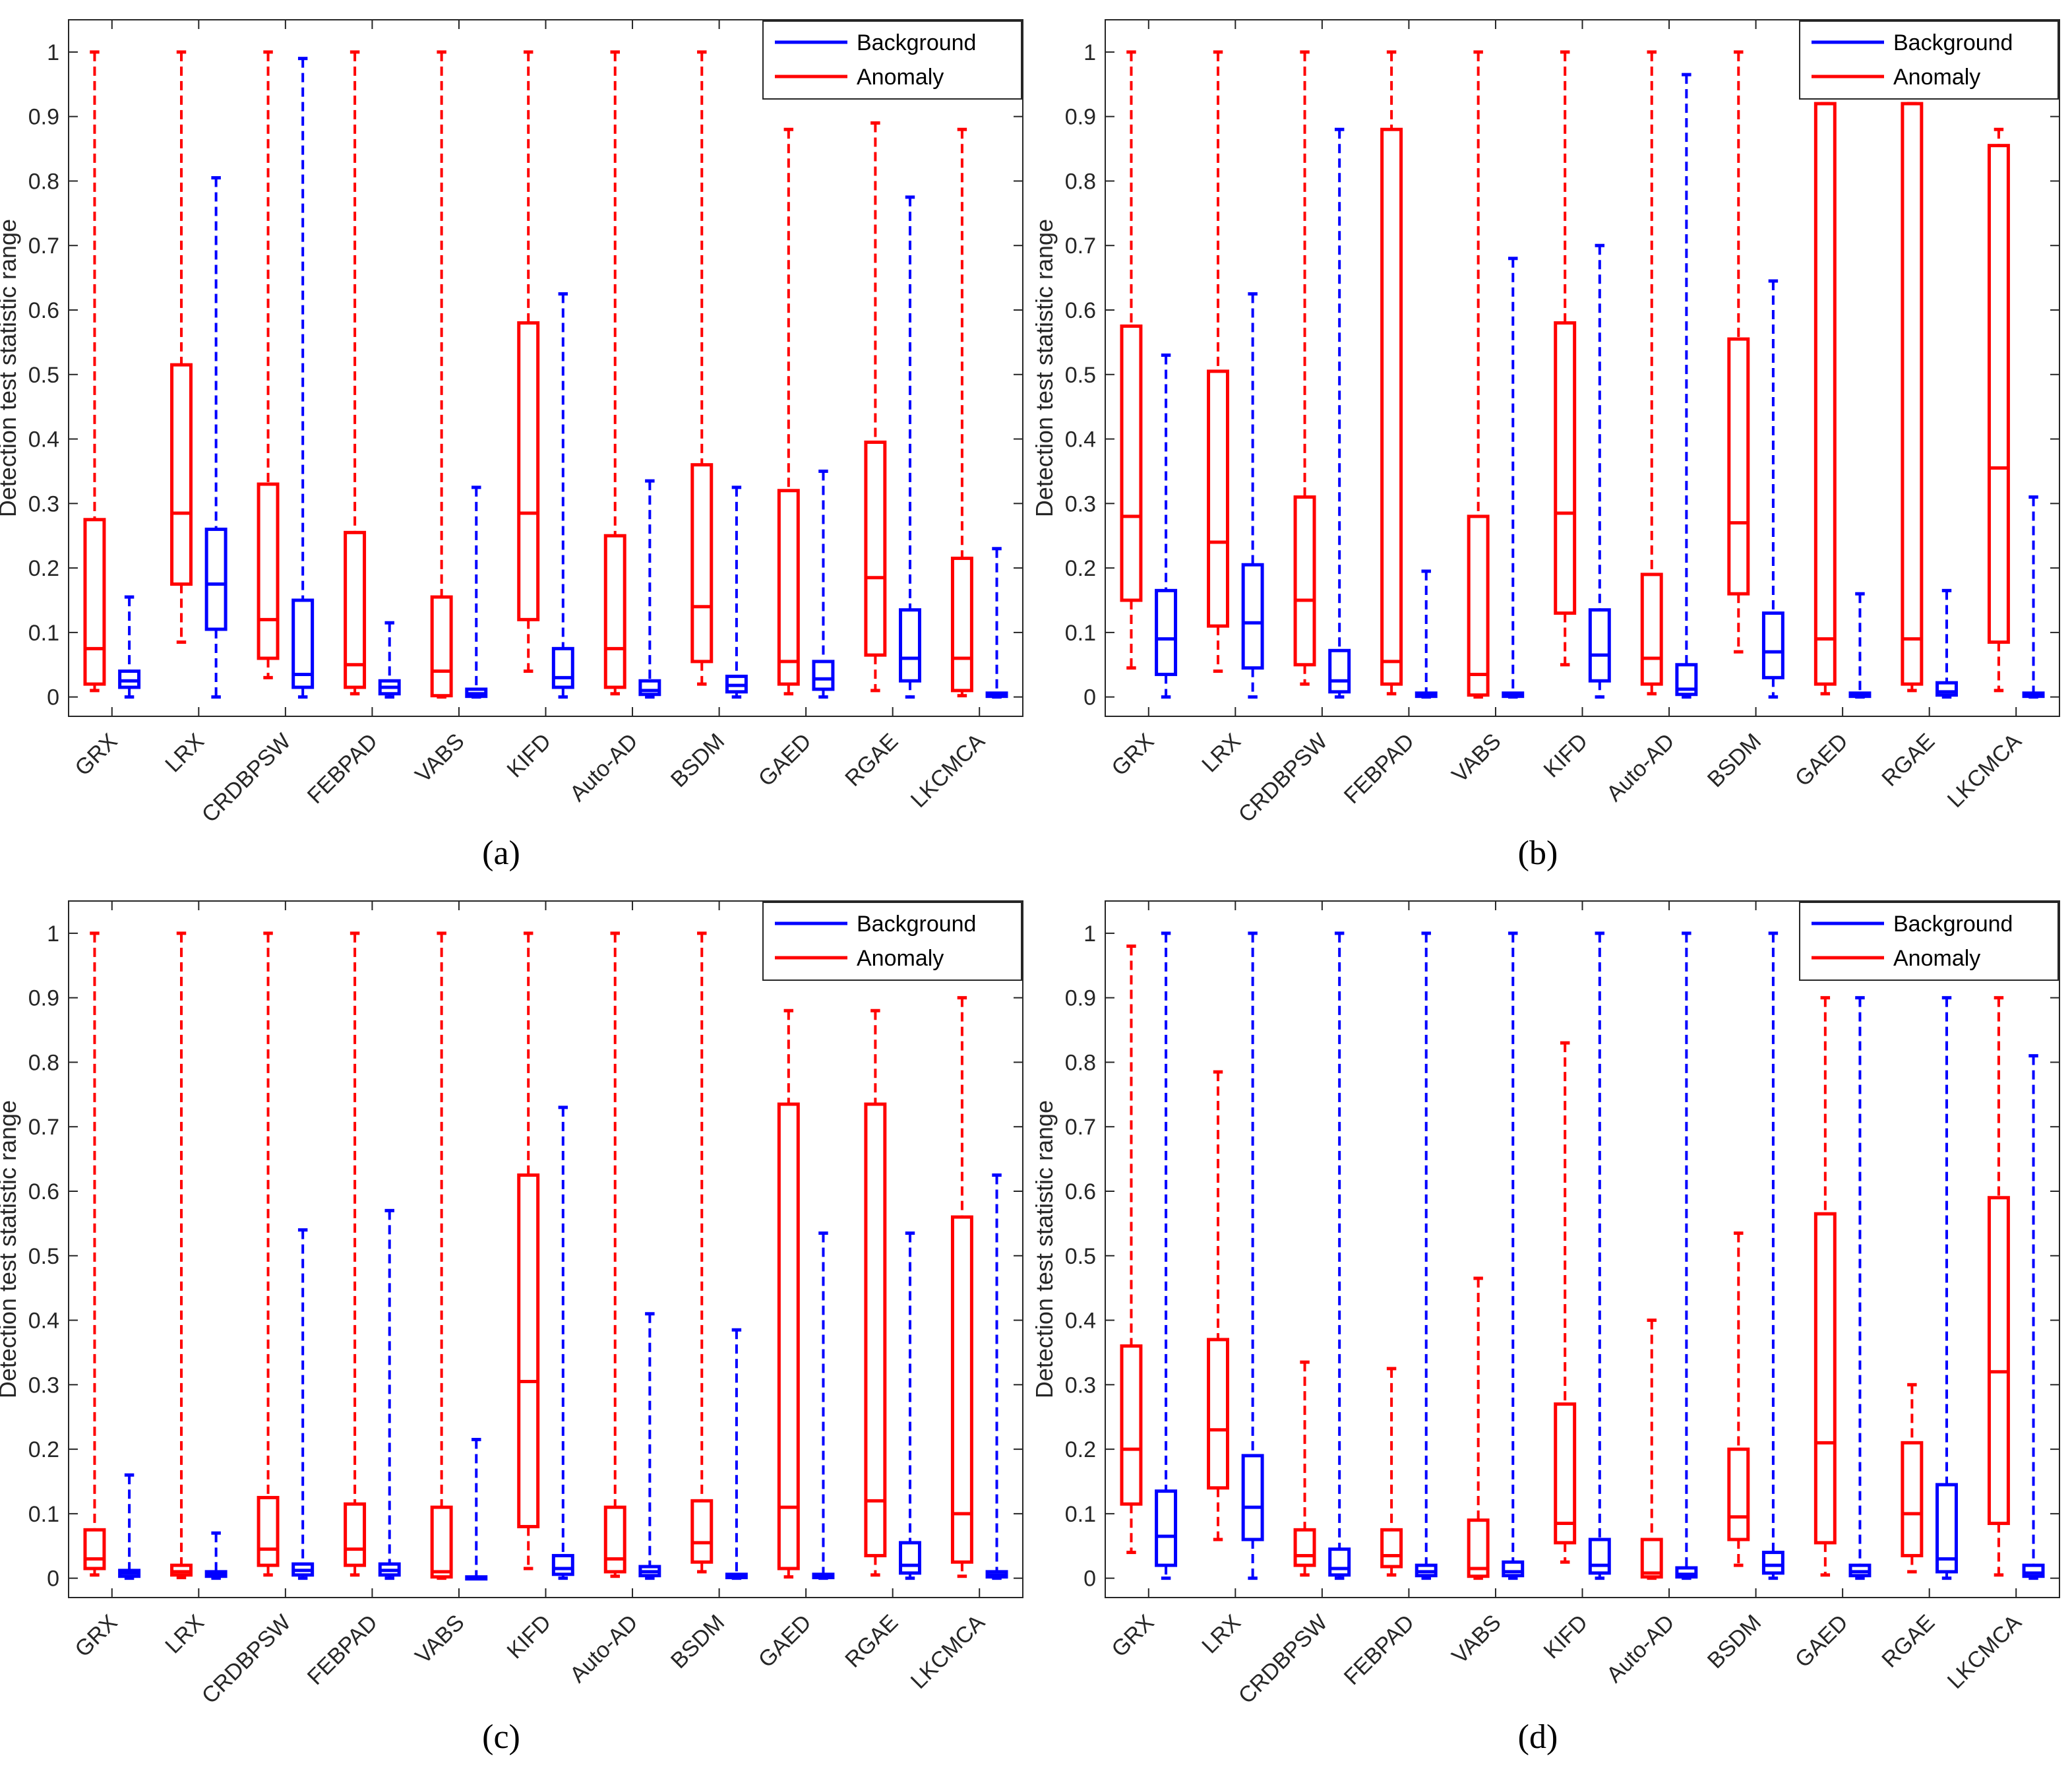 Image resolution: width=2072 pixels, height=1773 pixels. What do you see at coordinates (649, 1446) in the screenshot?
I see `panel-c-background-box-Auto-AD` at bounding box center [649, 1446].